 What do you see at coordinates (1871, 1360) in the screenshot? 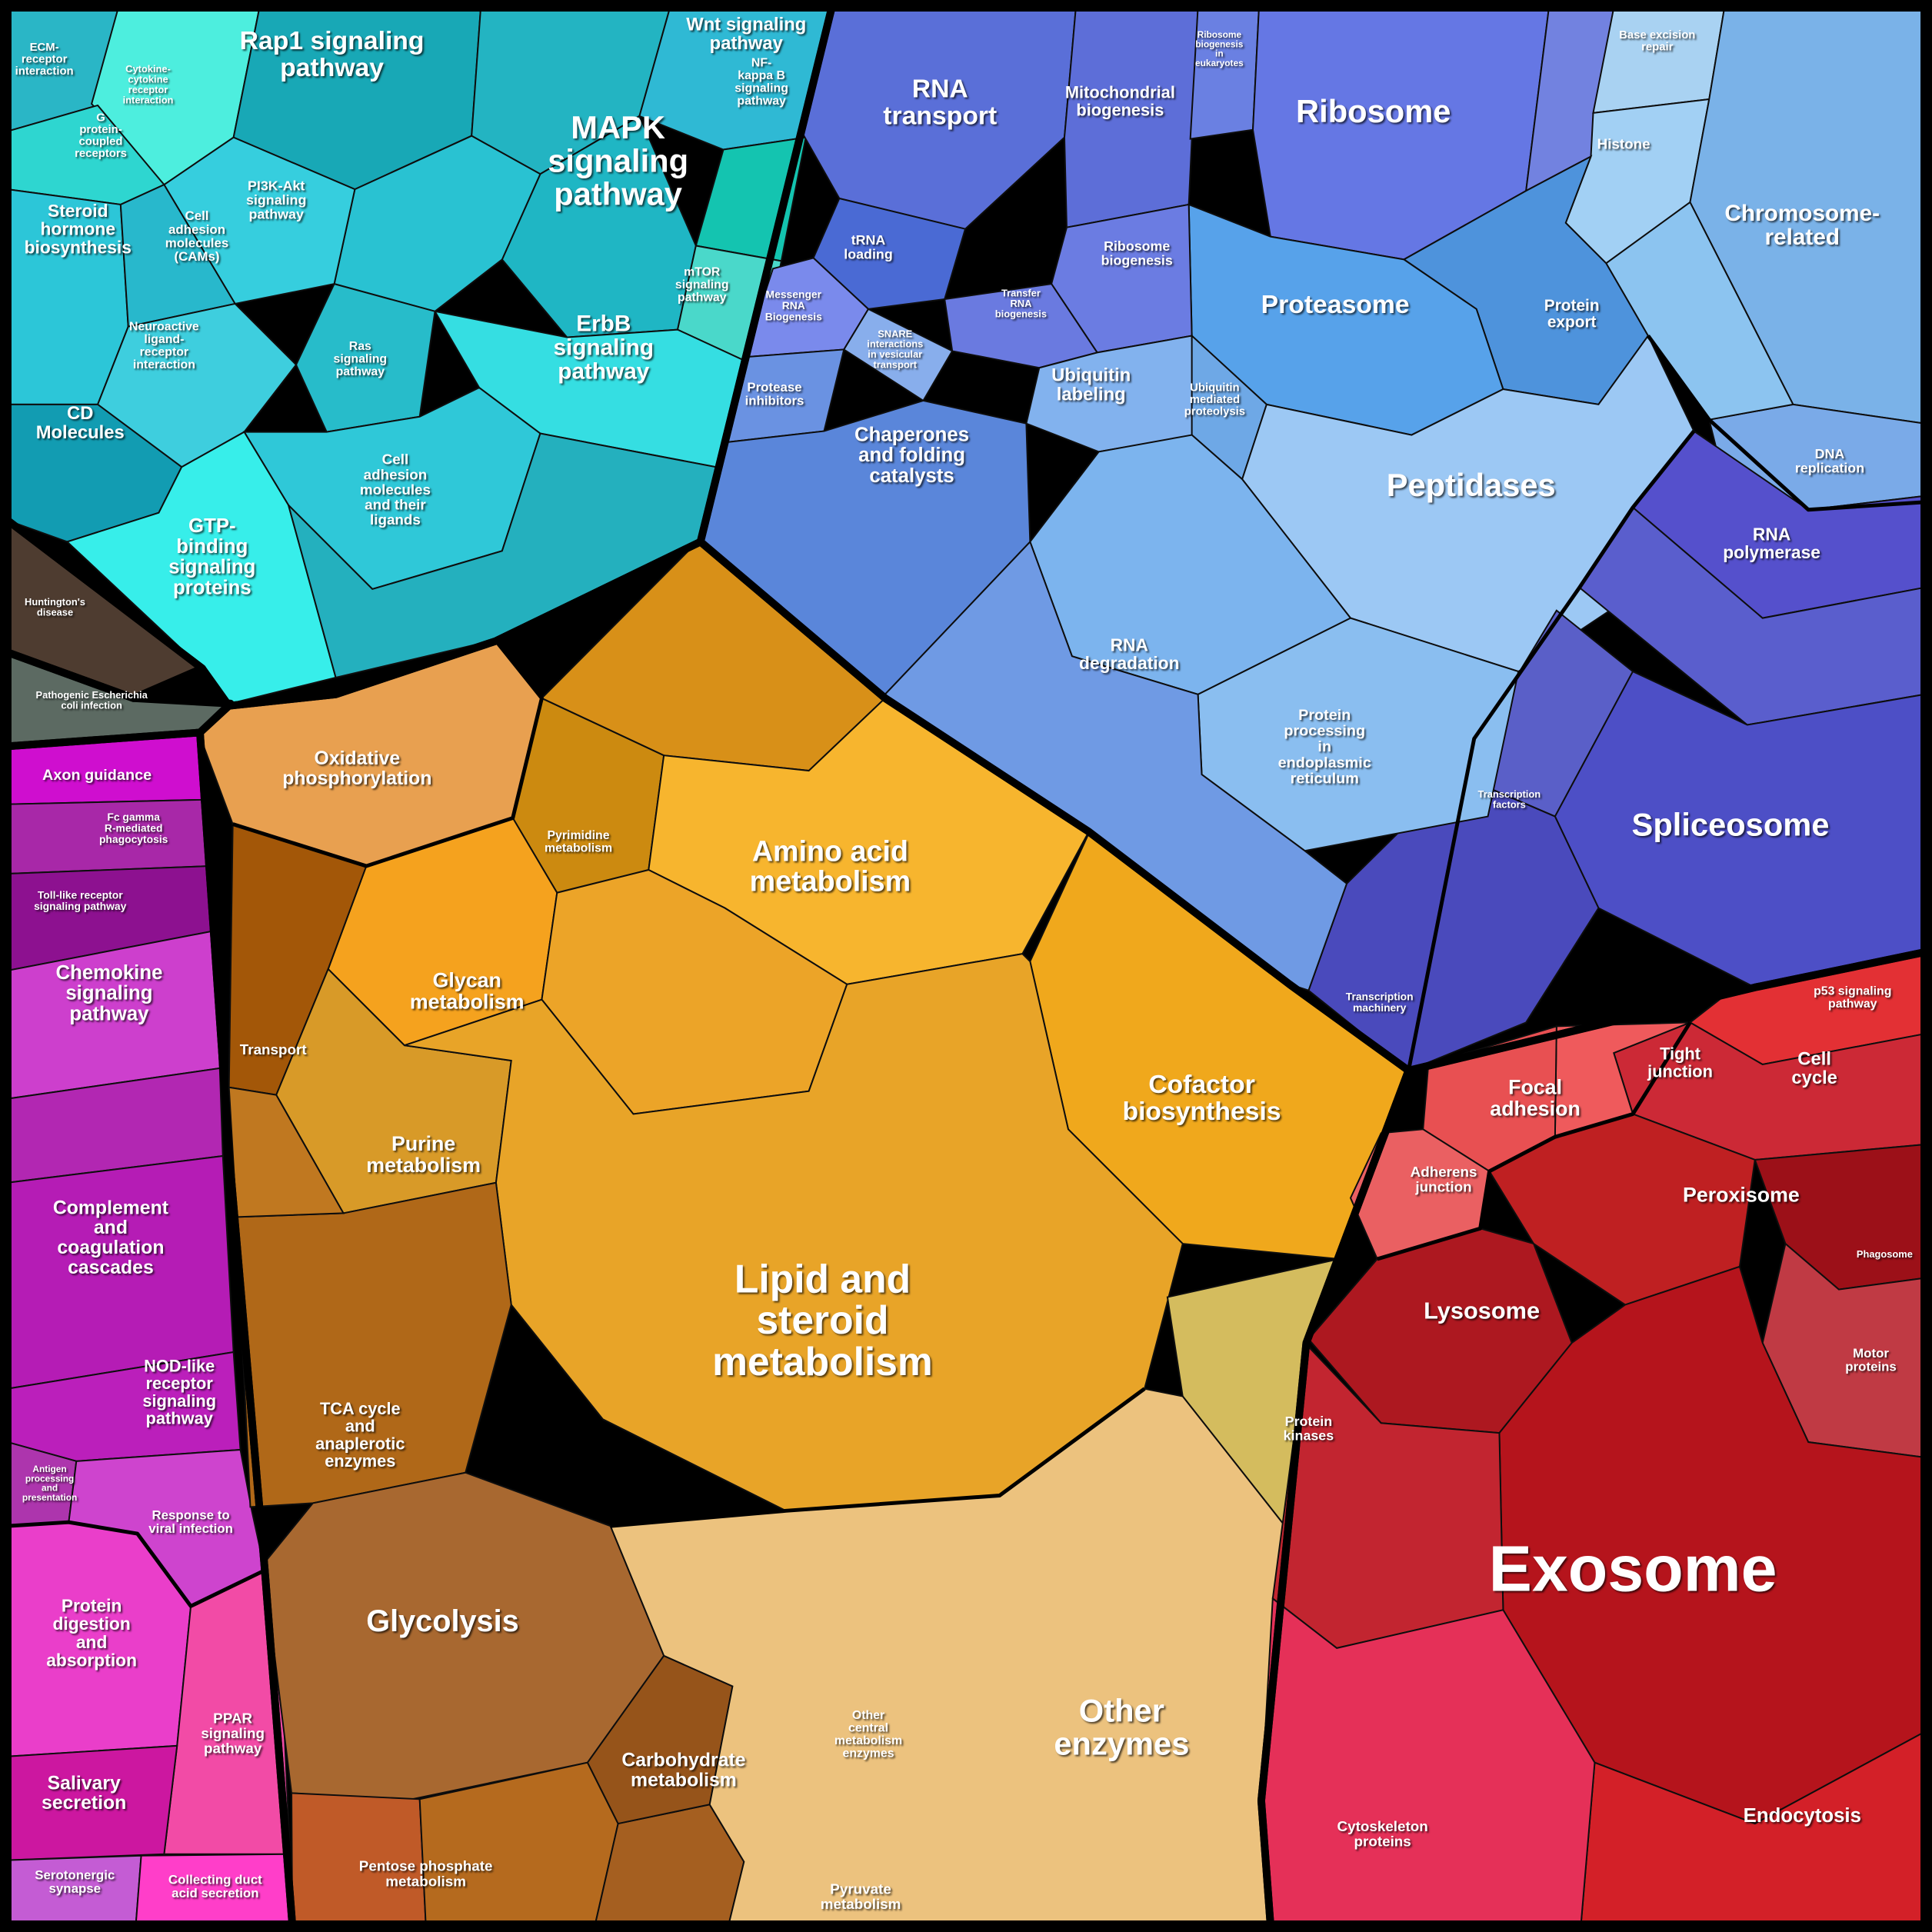
I see `label-motor-proteins: Motor proteins` at bounding box center [1871, 1360].